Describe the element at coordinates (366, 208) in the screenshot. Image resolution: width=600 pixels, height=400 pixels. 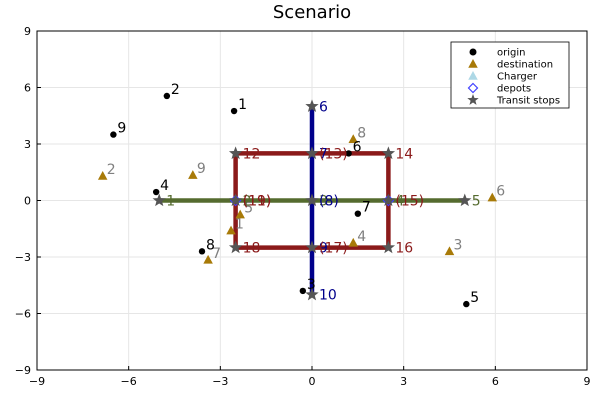
I see `origin-label: 7` at that location.